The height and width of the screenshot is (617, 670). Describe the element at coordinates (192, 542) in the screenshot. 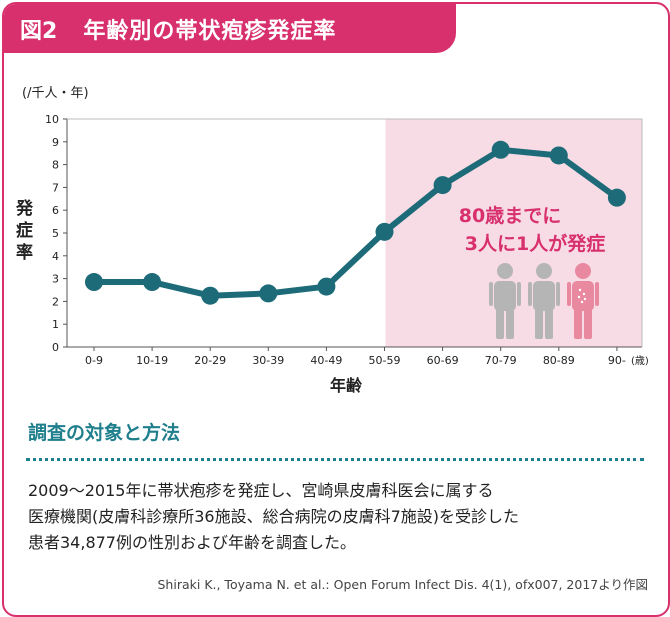

I see `methods-line: 患者34,877例の性別および年齢を調査した。` at that location.